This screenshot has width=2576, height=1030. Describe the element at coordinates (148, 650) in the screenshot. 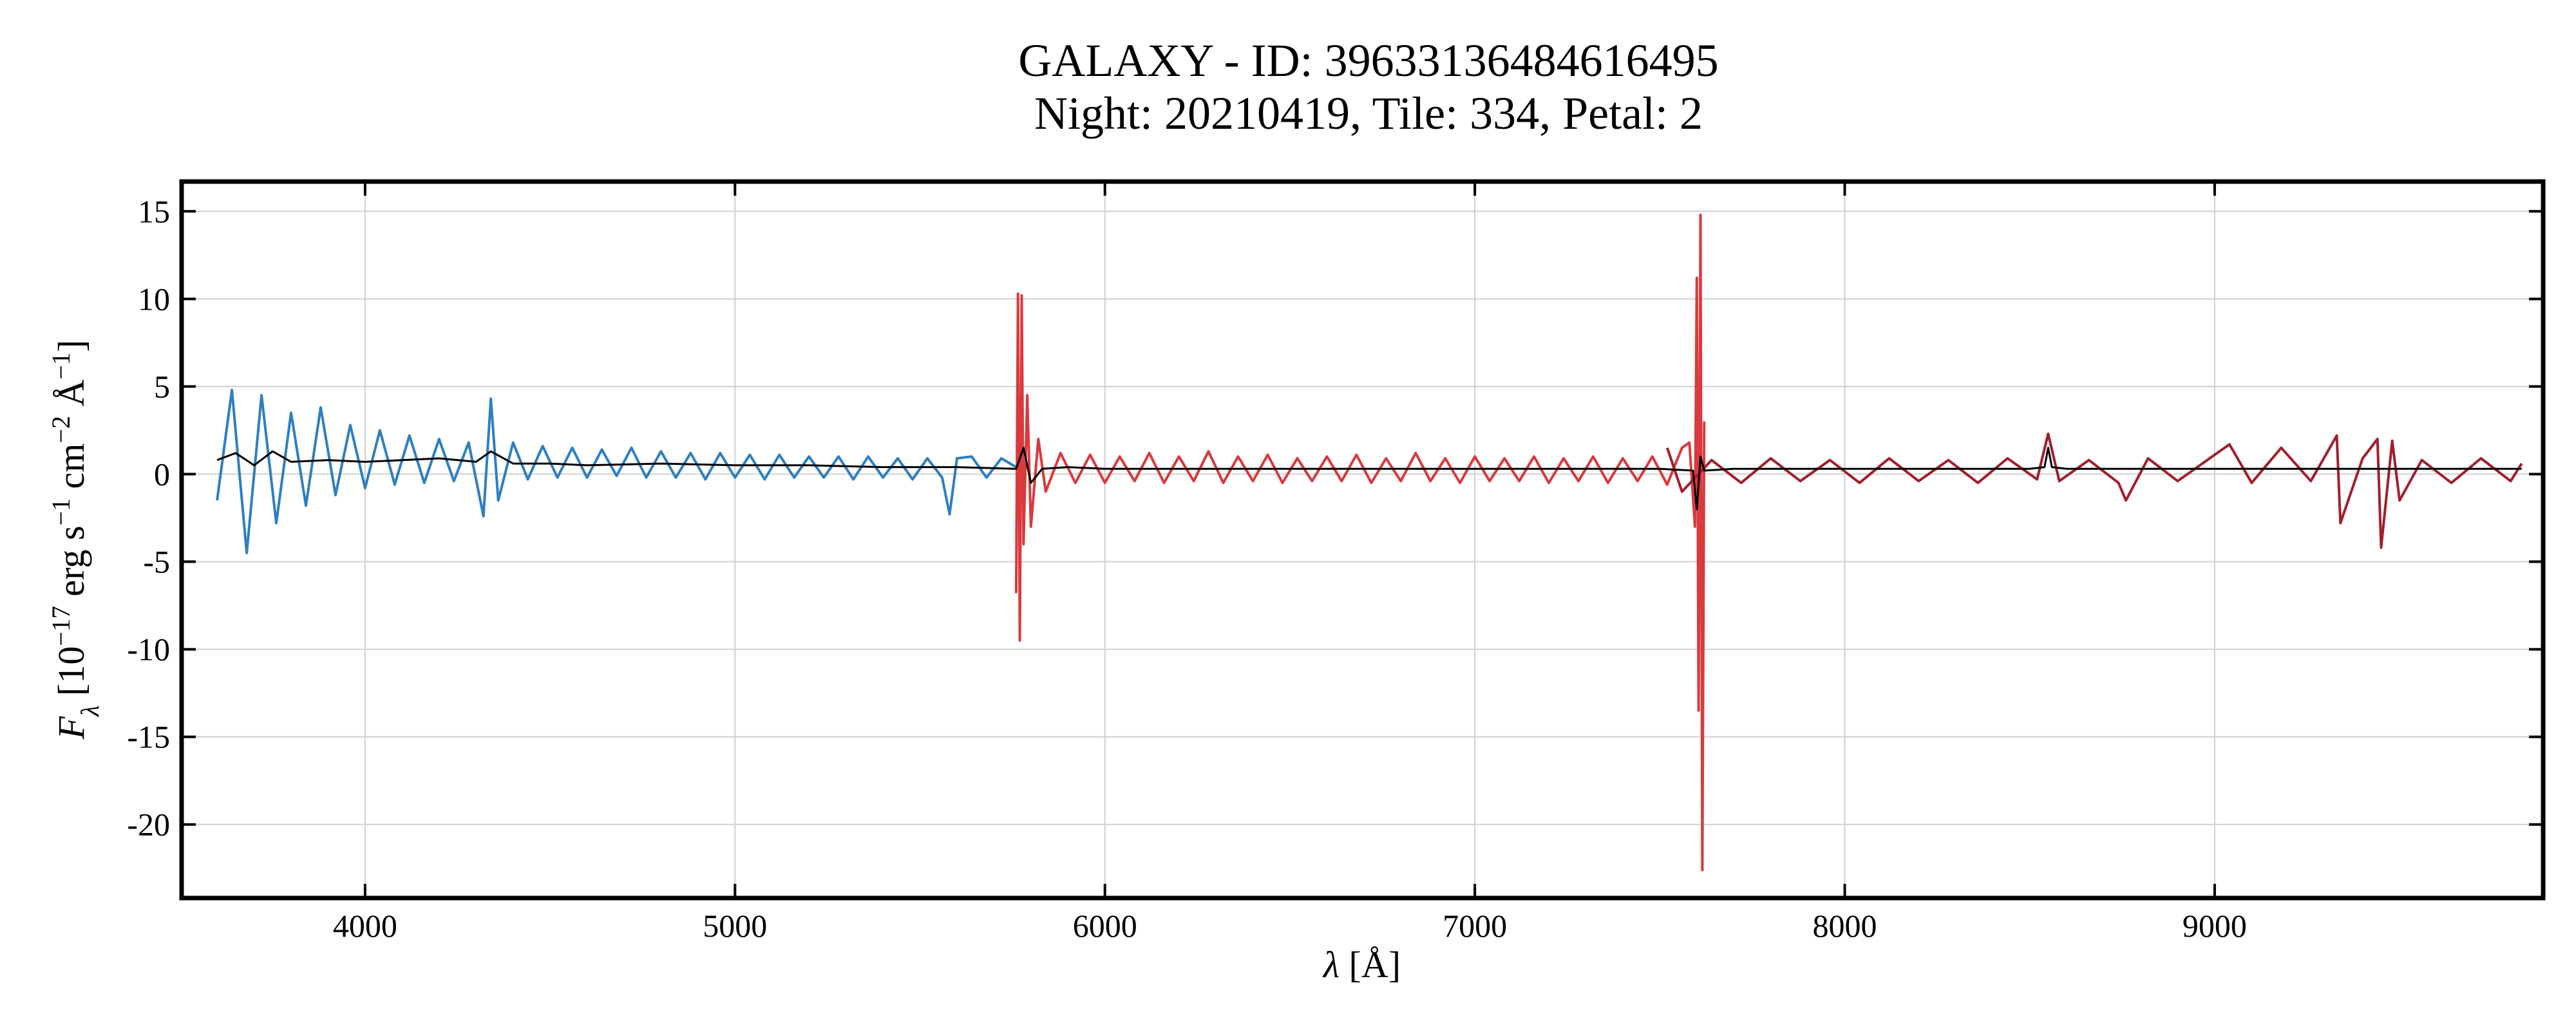

I see `y-tick-label: -10` at that location.